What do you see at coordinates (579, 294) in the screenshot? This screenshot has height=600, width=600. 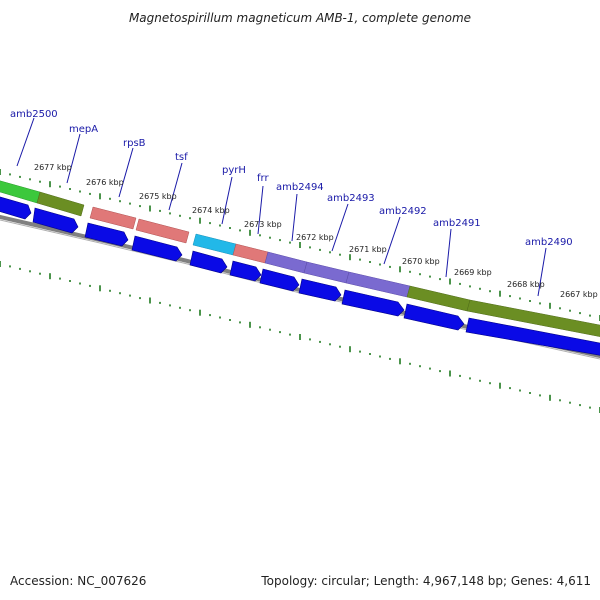 I see `kbp-tick-label: 2667 kbp` at bounding box center [579, 294].